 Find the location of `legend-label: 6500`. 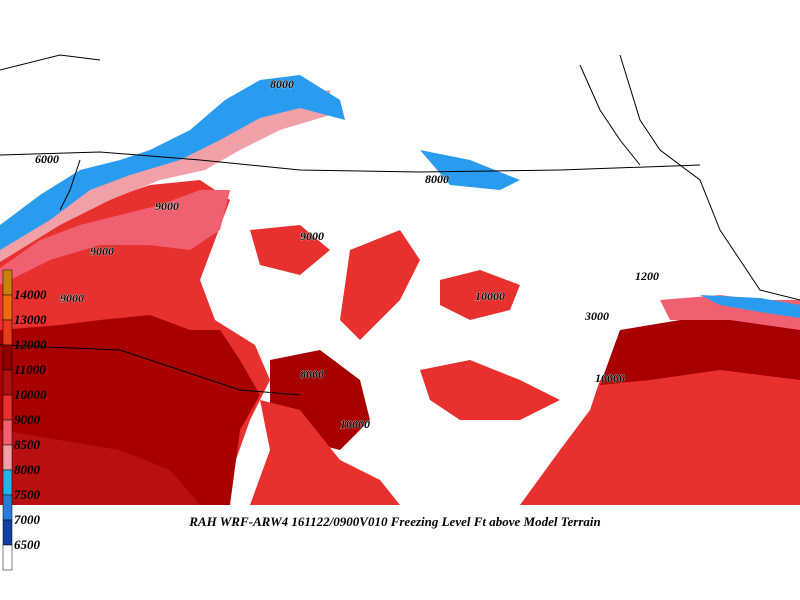

legend-label: 6500 is located at coordinates (27, 544).